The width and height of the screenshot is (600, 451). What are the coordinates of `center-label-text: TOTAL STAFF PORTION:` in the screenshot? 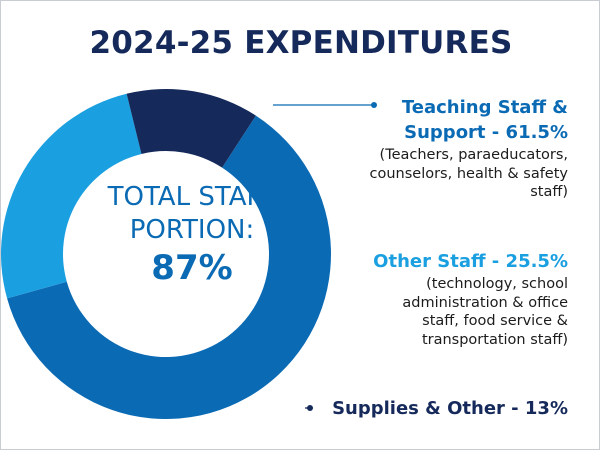 It's located at (192, 213).